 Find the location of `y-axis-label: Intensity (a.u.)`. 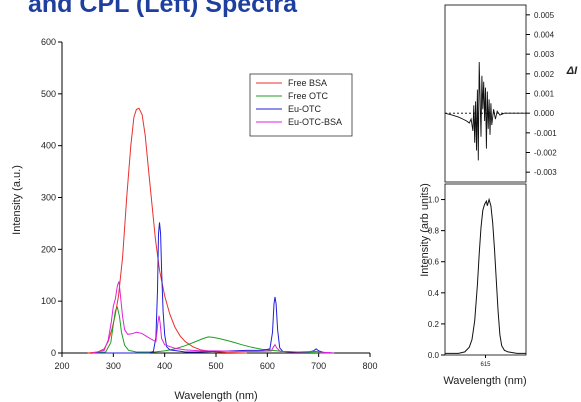

y-axis-label: Intensity (a.u.) is located at coordinates (17, 200).